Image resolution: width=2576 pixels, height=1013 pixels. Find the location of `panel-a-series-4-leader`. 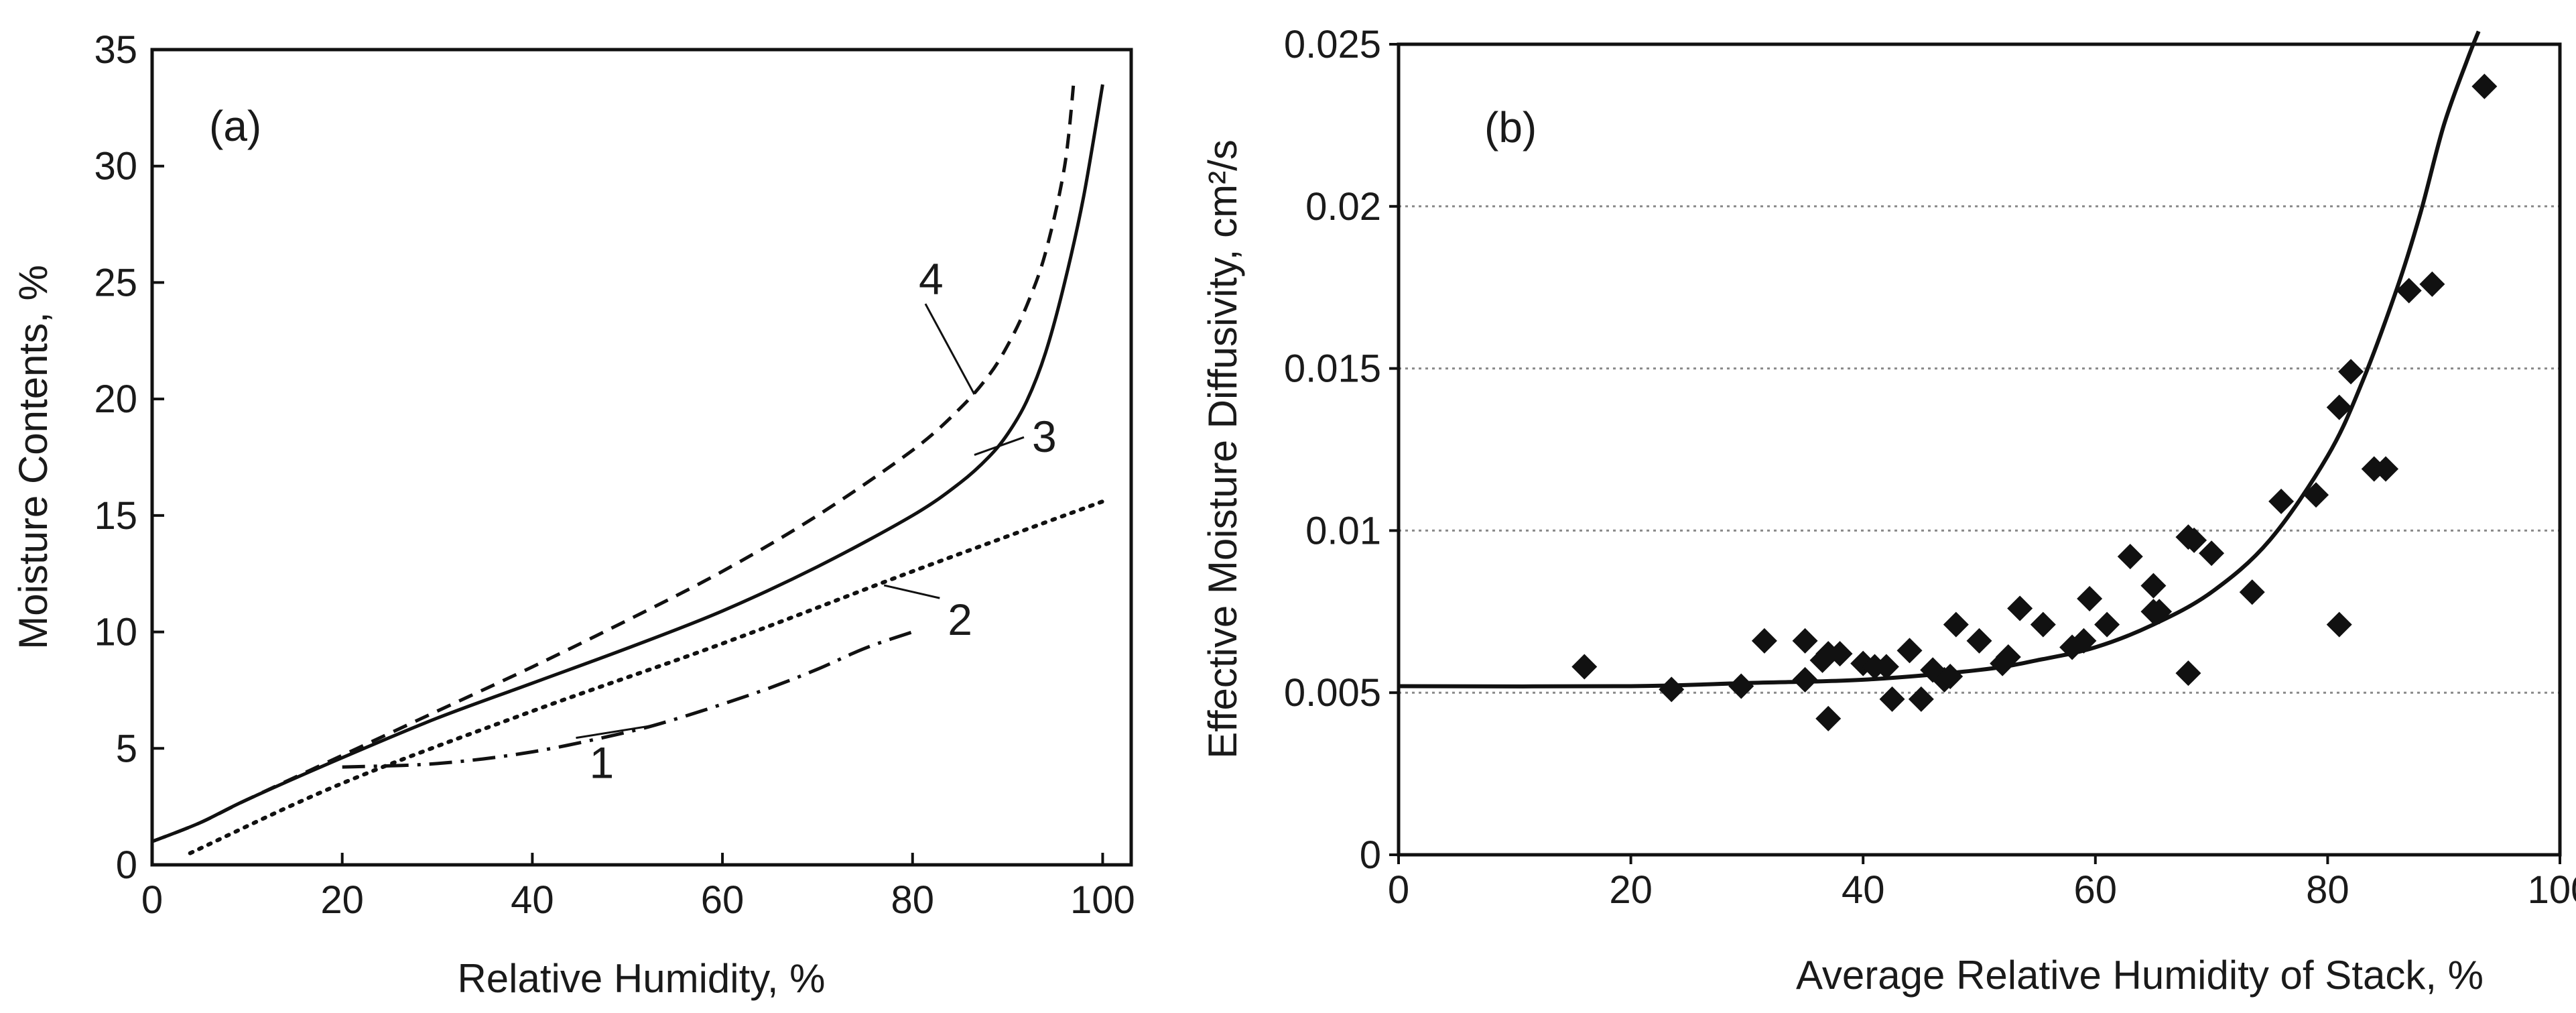

panel-a-series-4-leader is located at coordinates (950, 349).